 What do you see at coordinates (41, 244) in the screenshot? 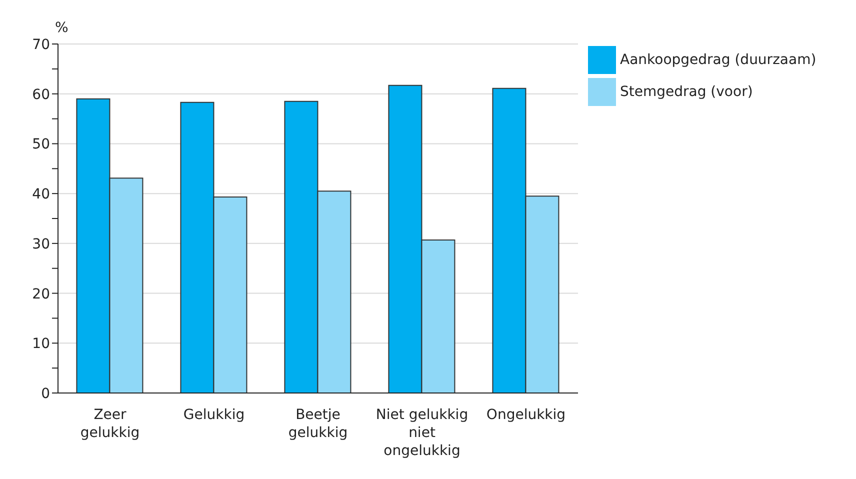
I see `y-tick-label: 30` at bounding box center [41, 244].